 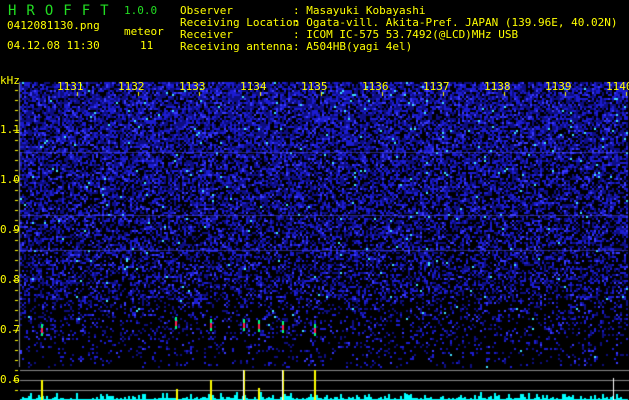 What do you see at coordinates (436, 86) in the screenshot?
I see `x-tick-label: 1137` at bounding box center [436, 86].